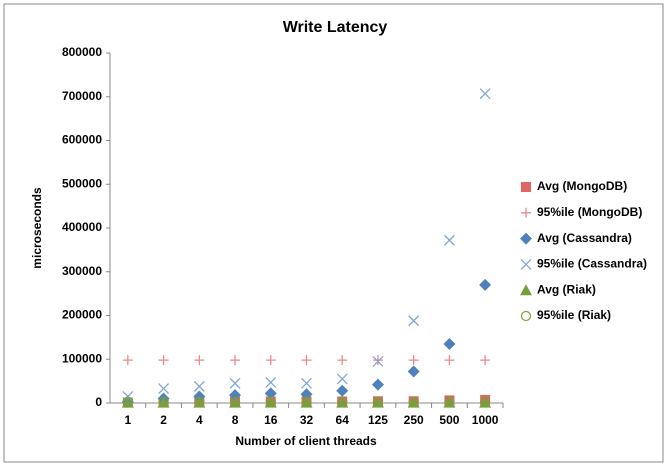 The image size is (668, 467). I want to click on y-tick-label: 400000, so click(82, 227).